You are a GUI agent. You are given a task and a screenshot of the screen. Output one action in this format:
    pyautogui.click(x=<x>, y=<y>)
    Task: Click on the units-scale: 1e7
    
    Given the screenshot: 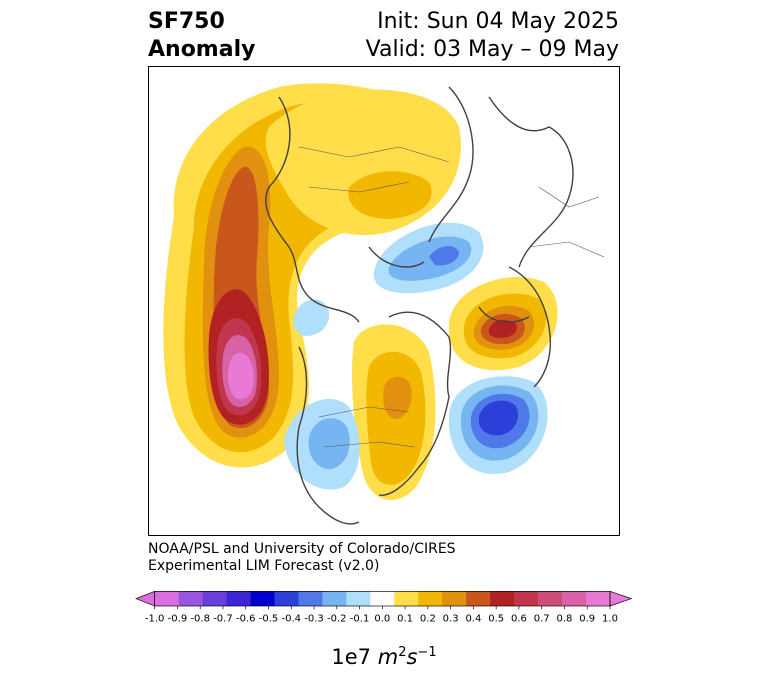 What is the action you would take?
    pyautogui.click(x=354, y=657)
    